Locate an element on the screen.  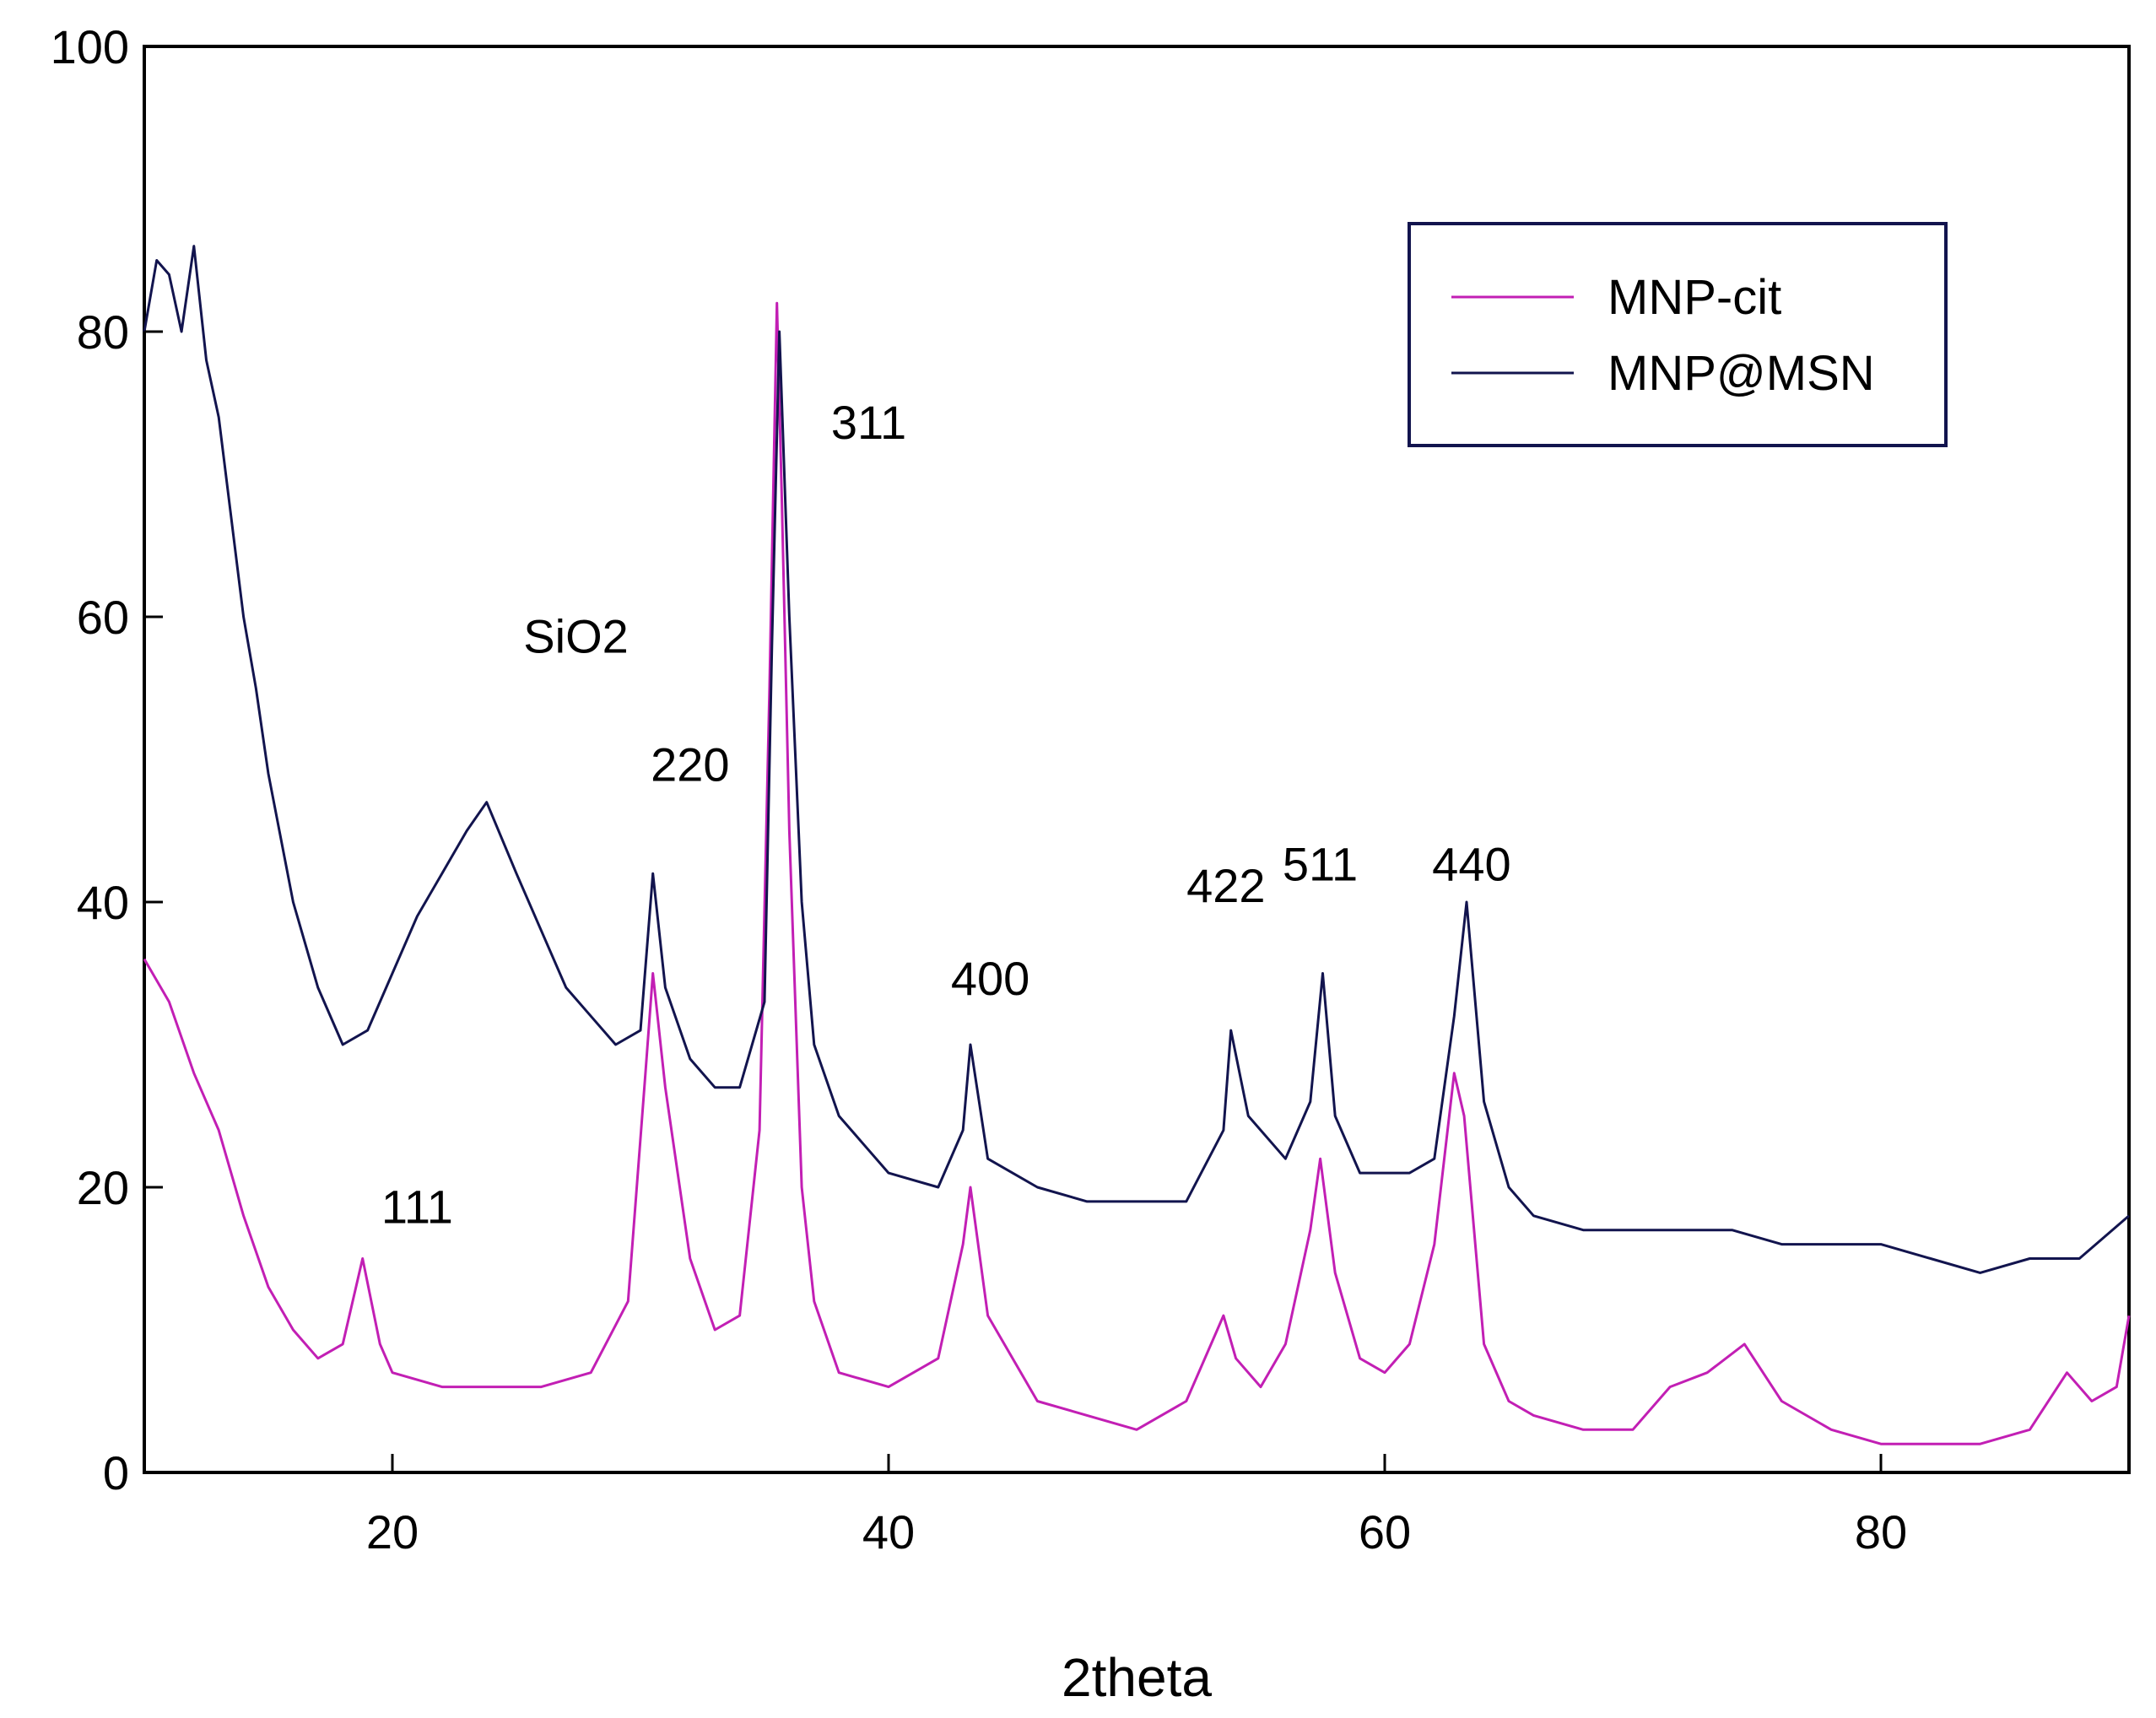
legend-box is located at coordinates (1678, 334).